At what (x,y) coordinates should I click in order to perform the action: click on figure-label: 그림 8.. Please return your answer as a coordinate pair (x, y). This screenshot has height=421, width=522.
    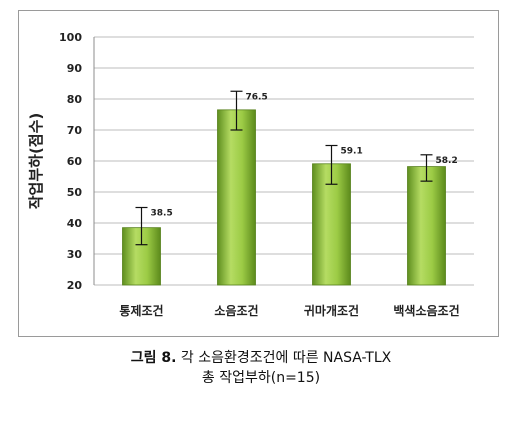
    Looking at the image, I should click on (153, 358).